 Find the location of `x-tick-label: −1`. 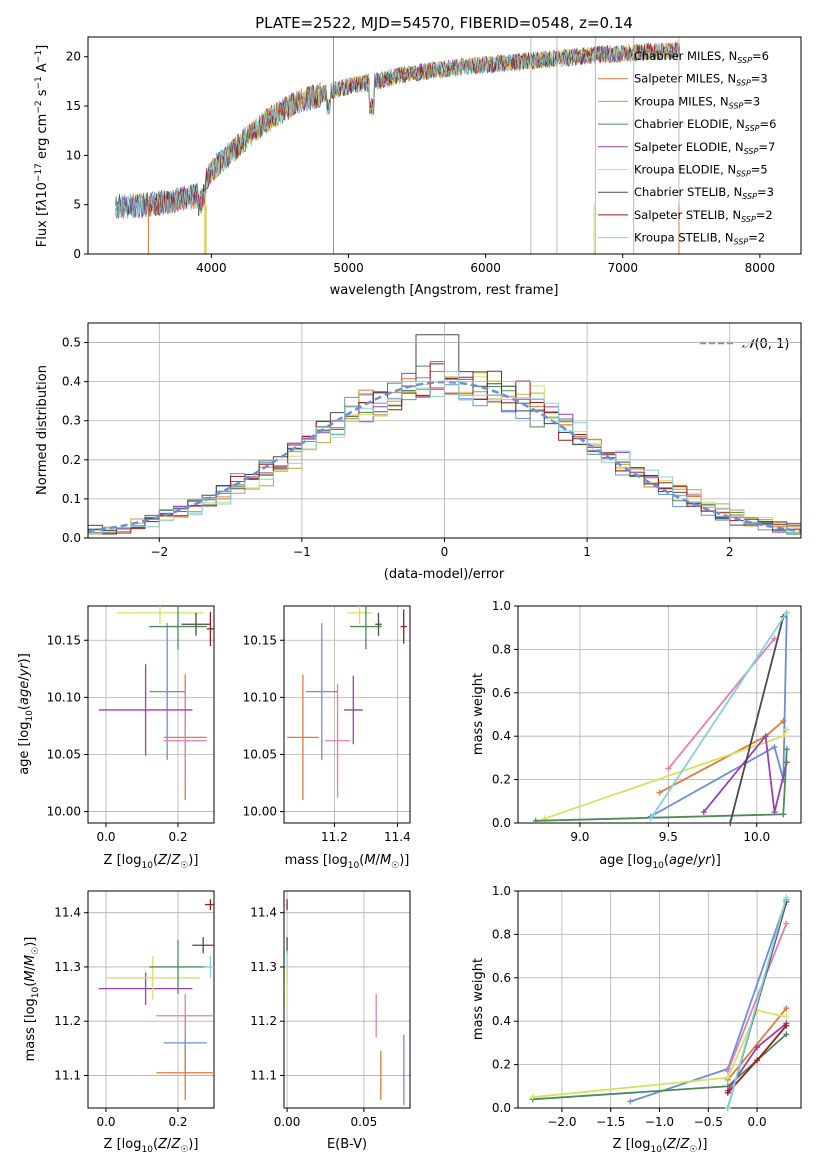

x-tick-label: −1 is located at coordinates (302, 552).